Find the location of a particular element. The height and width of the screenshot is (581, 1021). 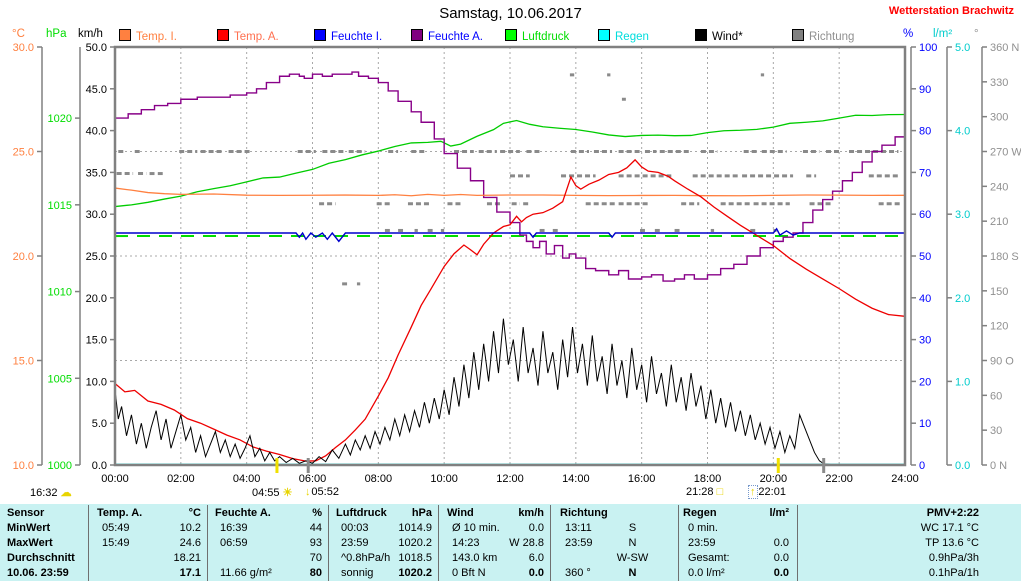

legend-label: Feuchte A. is located at coordinates (455, 37).